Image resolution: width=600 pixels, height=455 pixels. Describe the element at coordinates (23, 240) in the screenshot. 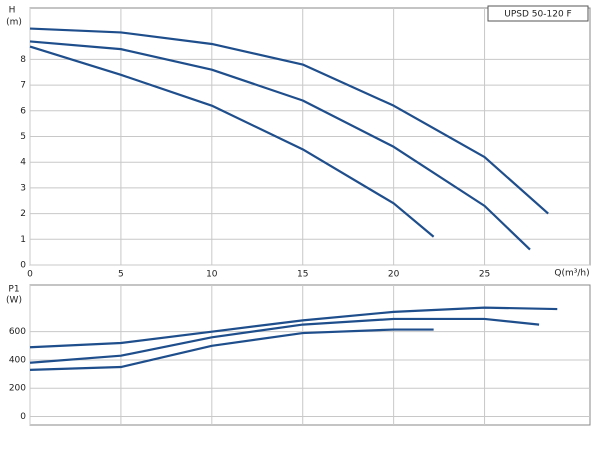

I see `y-tick-label: 1` at that location.